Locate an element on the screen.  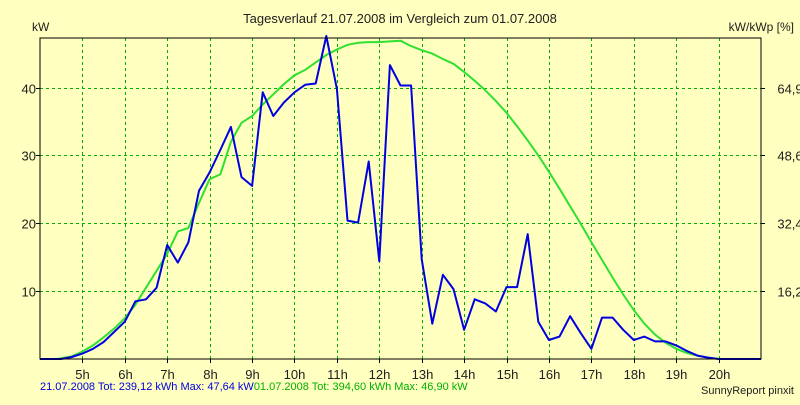
x-tick-label: 5h is located at coordinates (82, 374).